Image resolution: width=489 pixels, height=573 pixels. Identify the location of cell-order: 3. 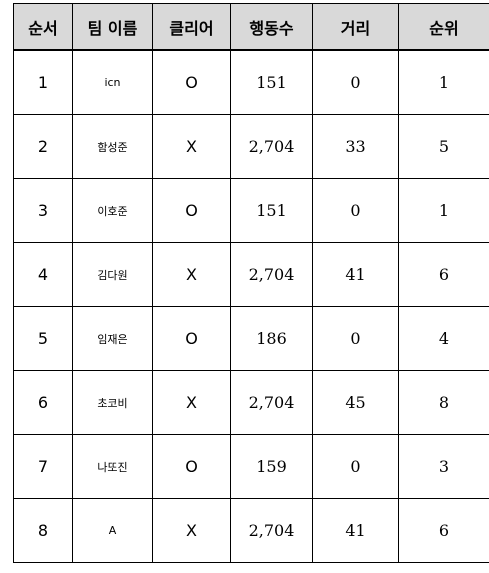
(43, 210).